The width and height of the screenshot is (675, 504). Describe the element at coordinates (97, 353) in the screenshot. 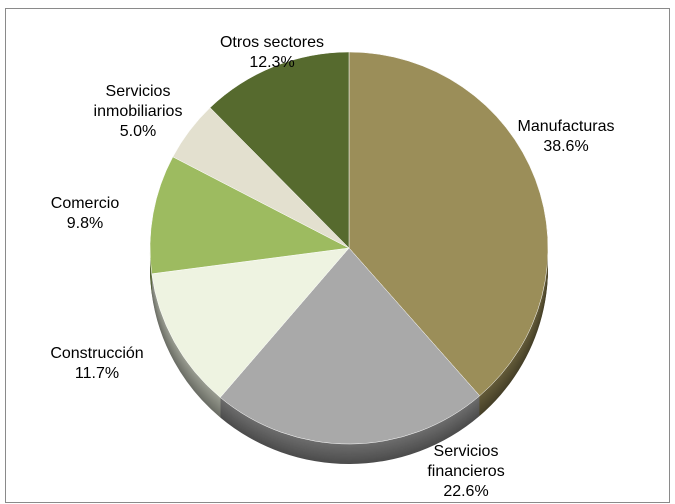

I see `slice-category-label: Construcción` at that location.